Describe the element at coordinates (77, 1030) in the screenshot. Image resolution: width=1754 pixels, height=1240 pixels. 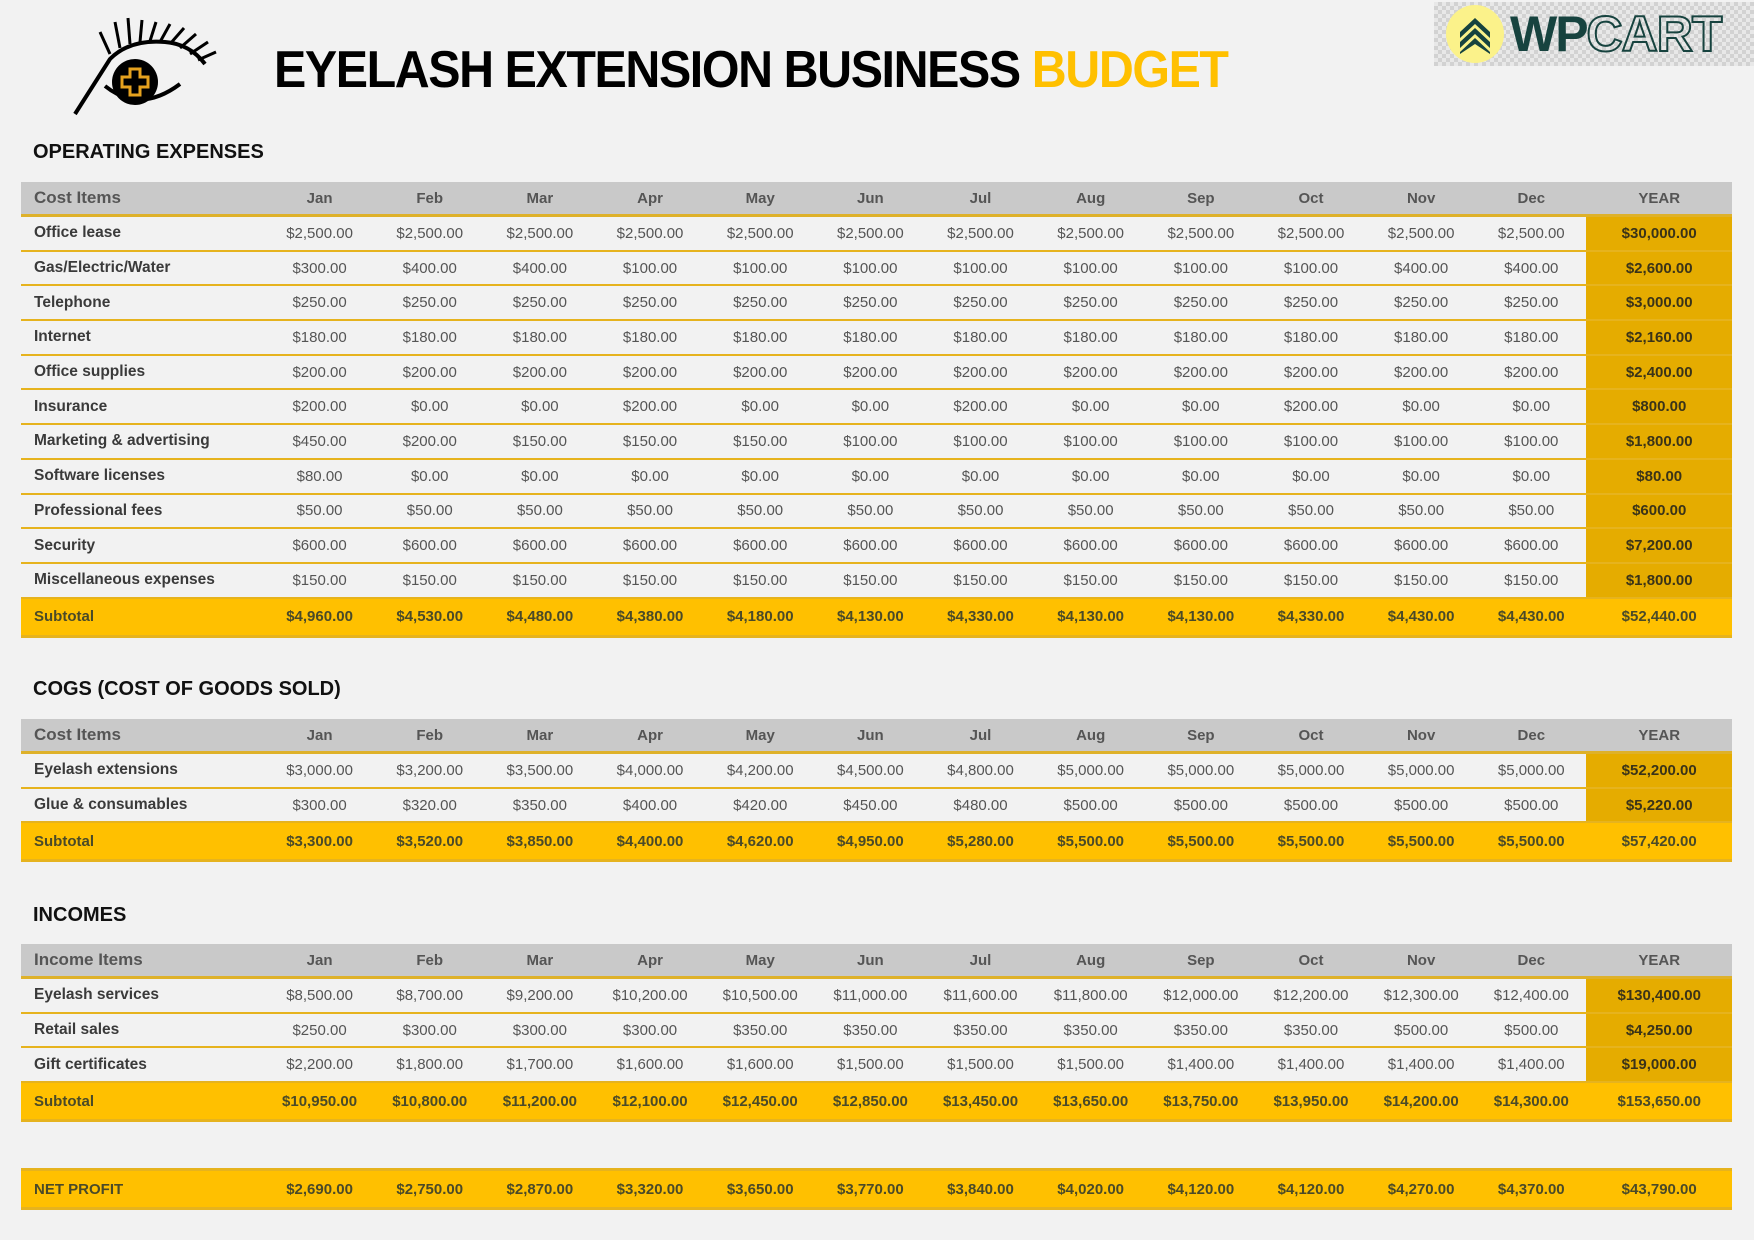
I see `row-label: Retail sales` at that location.